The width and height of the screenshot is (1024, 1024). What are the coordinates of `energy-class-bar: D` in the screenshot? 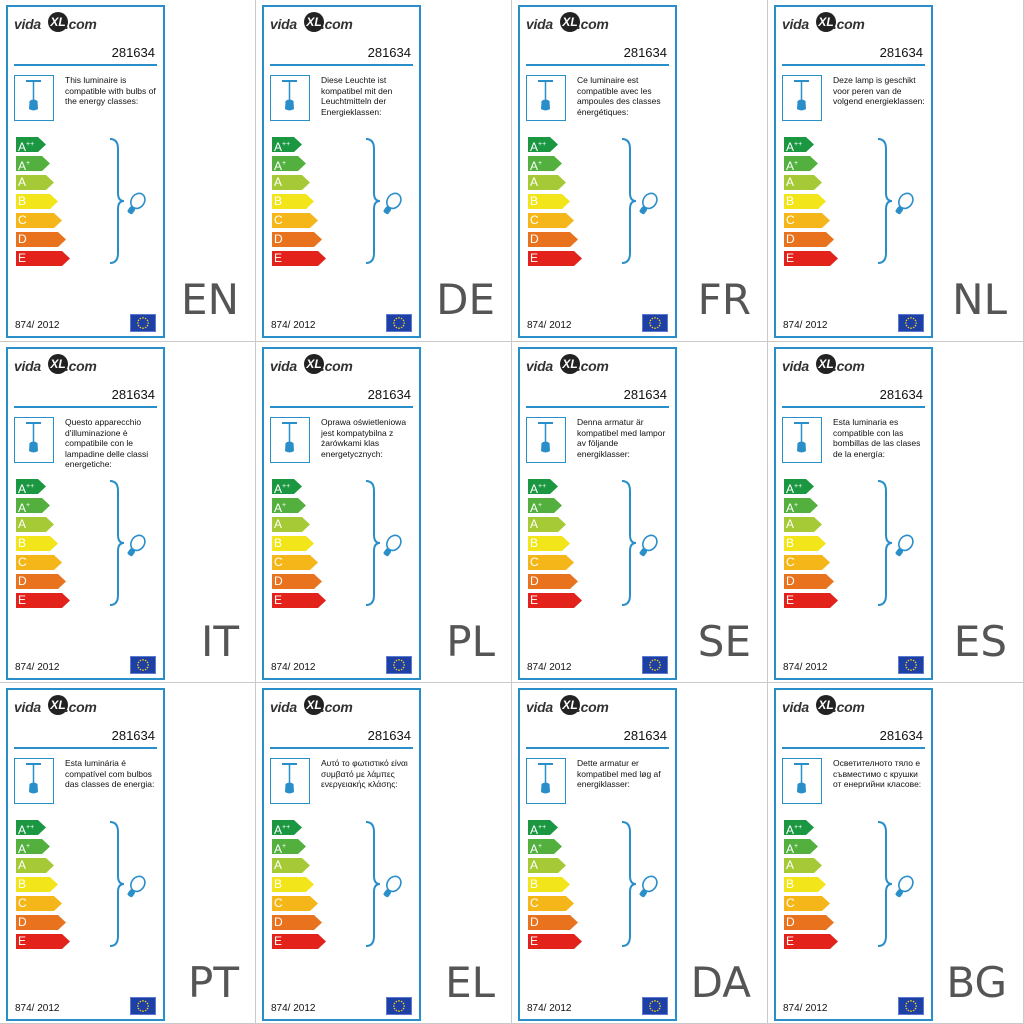 It's located at (553, 581).